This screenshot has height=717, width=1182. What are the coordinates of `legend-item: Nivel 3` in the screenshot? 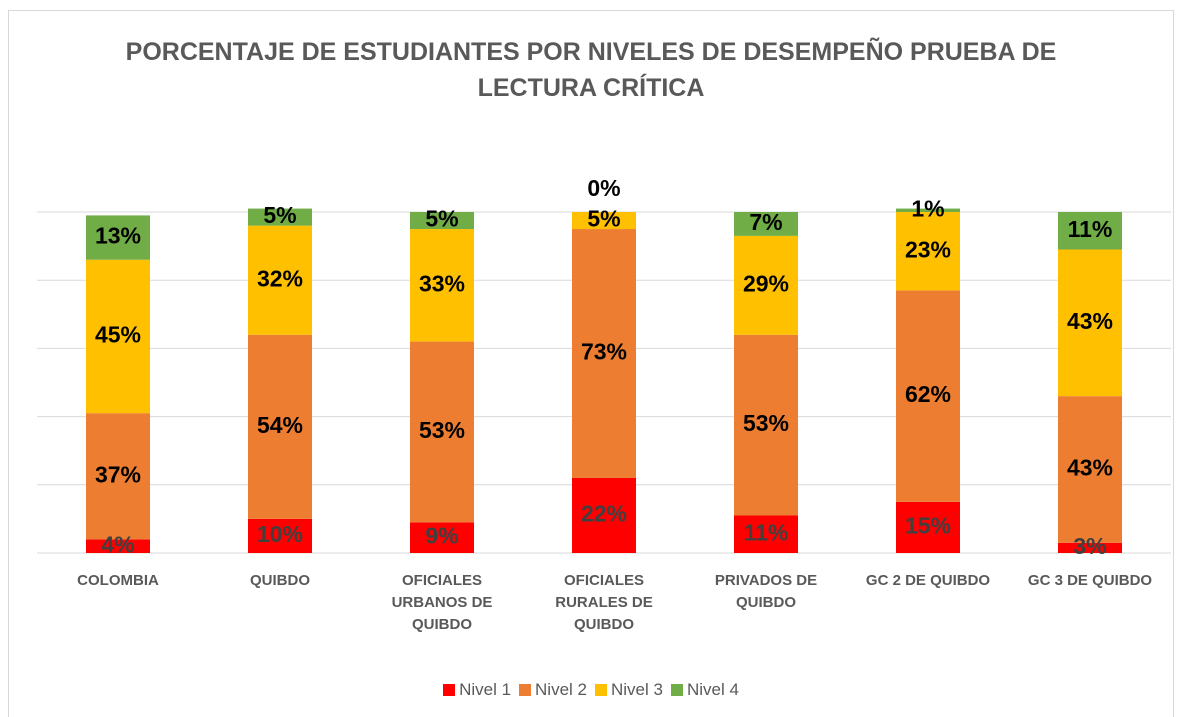 It's located at (629, 690).